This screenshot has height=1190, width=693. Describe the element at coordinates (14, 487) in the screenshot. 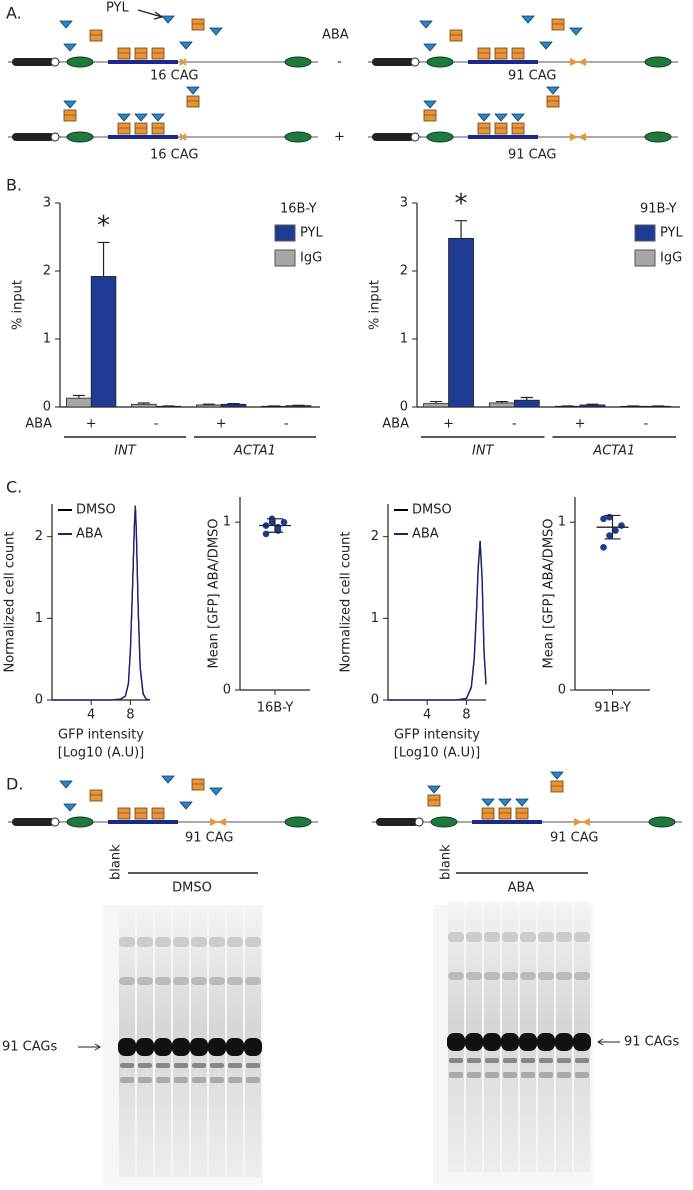

I see `panel-label: C.` at that location.